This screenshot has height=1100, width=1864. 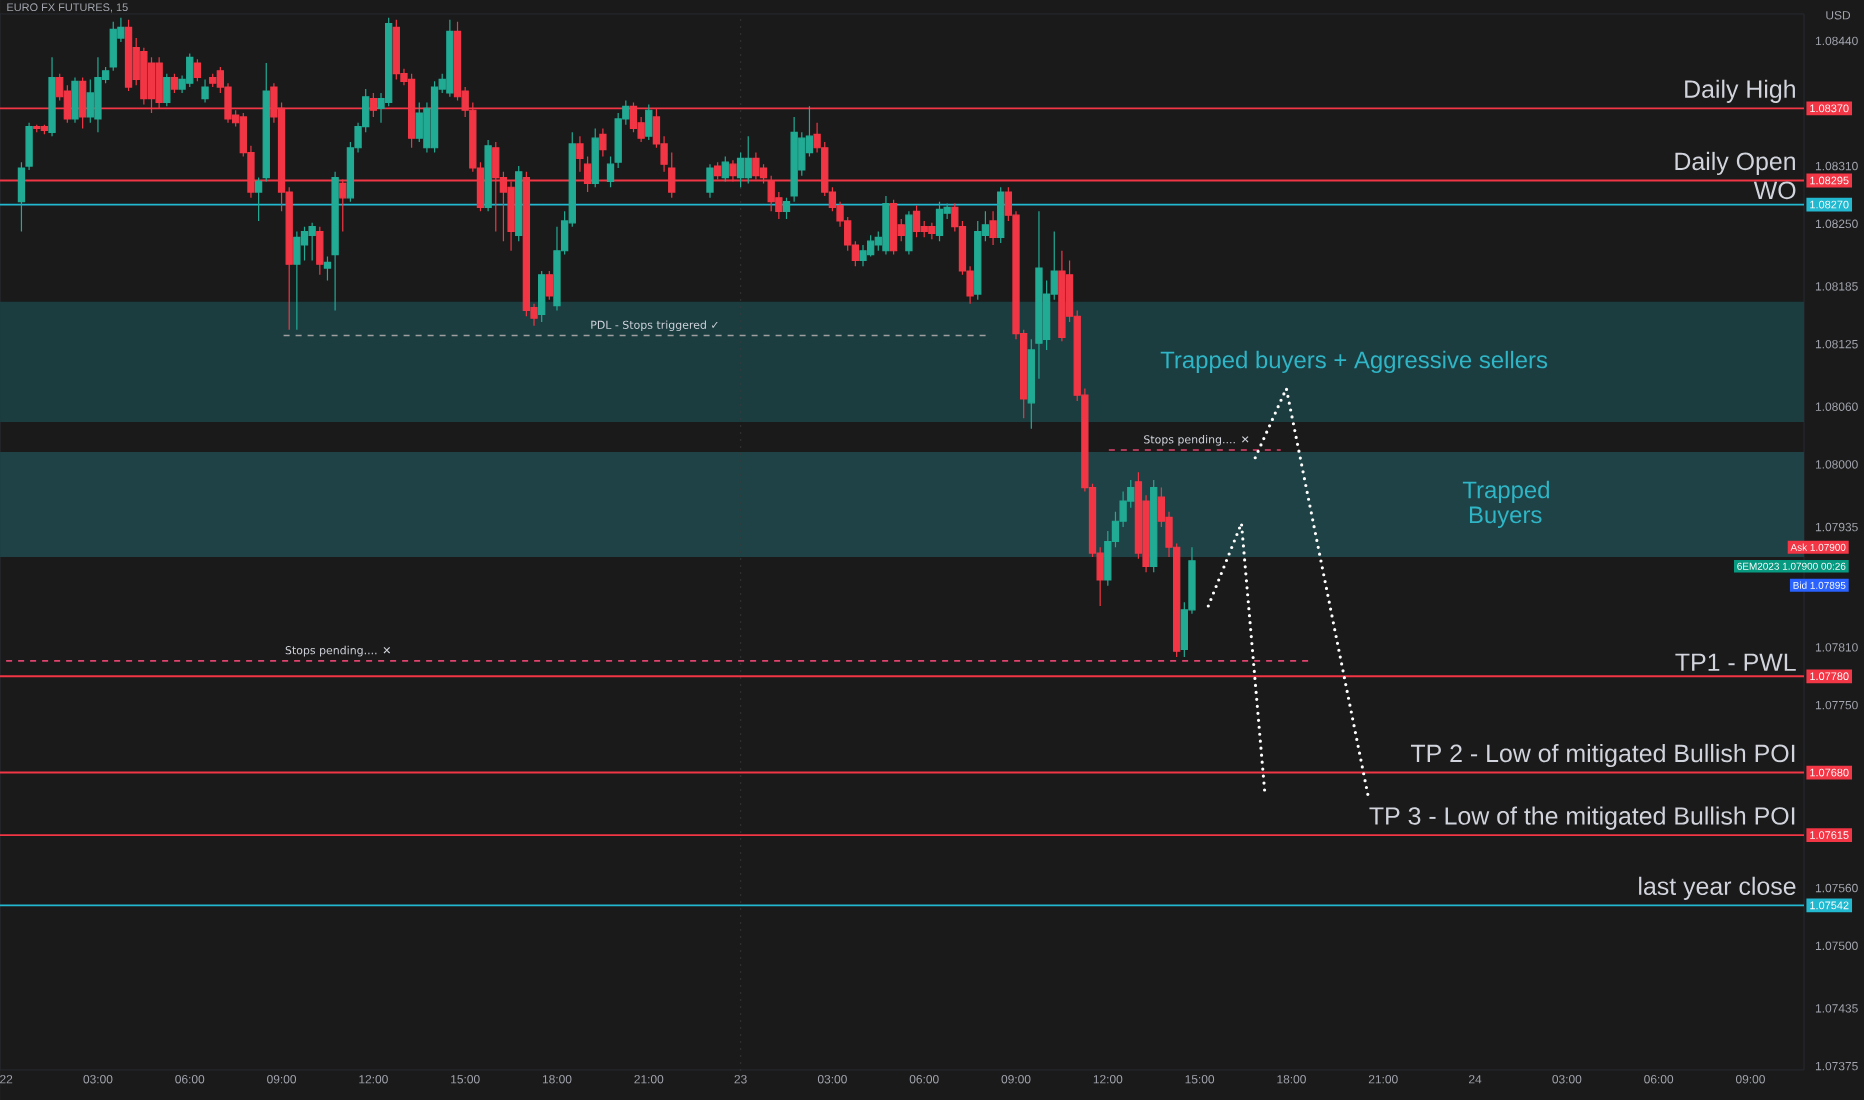 What do you see at coordinates (1505, 504) in the screenshot?
I see `band-label: Trapped Buyers` at bounding box center [1505, 504].